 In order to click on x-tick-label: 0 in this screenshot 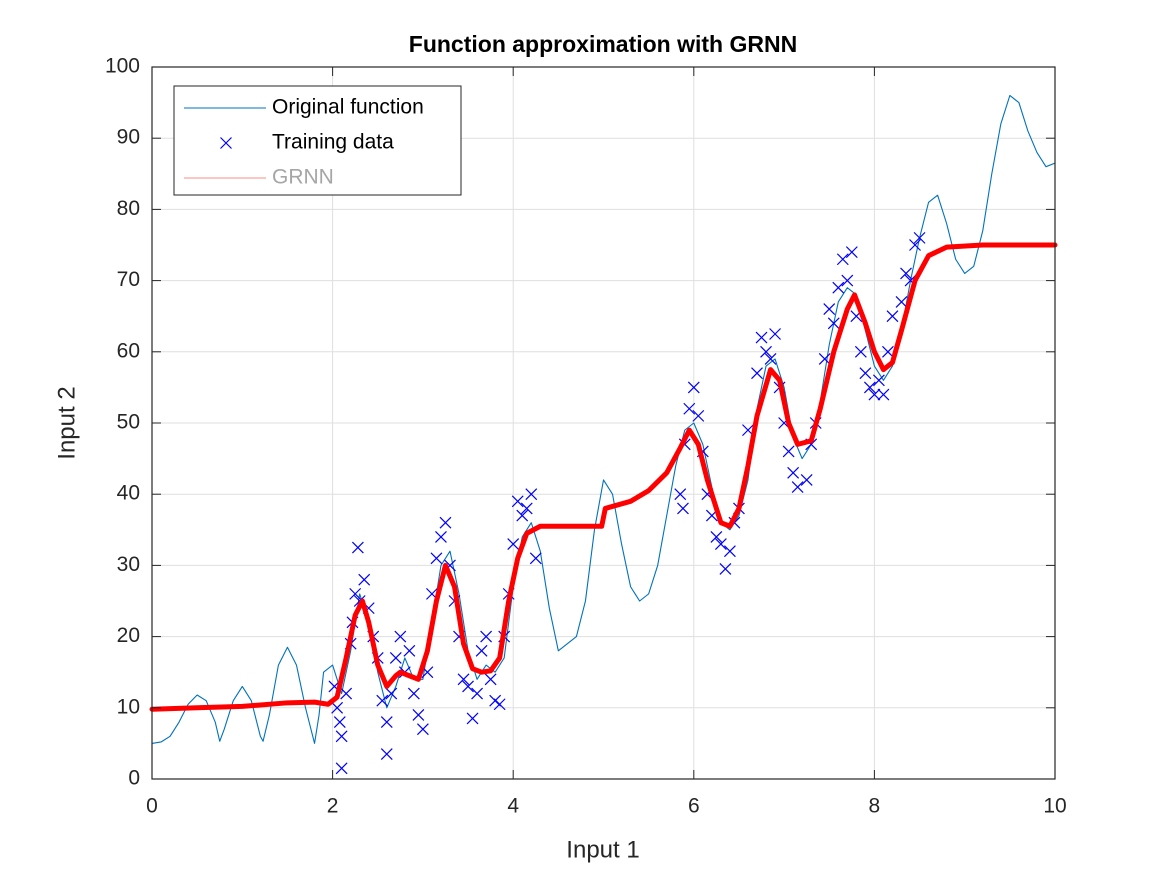, I will do `click(152, 806)`.